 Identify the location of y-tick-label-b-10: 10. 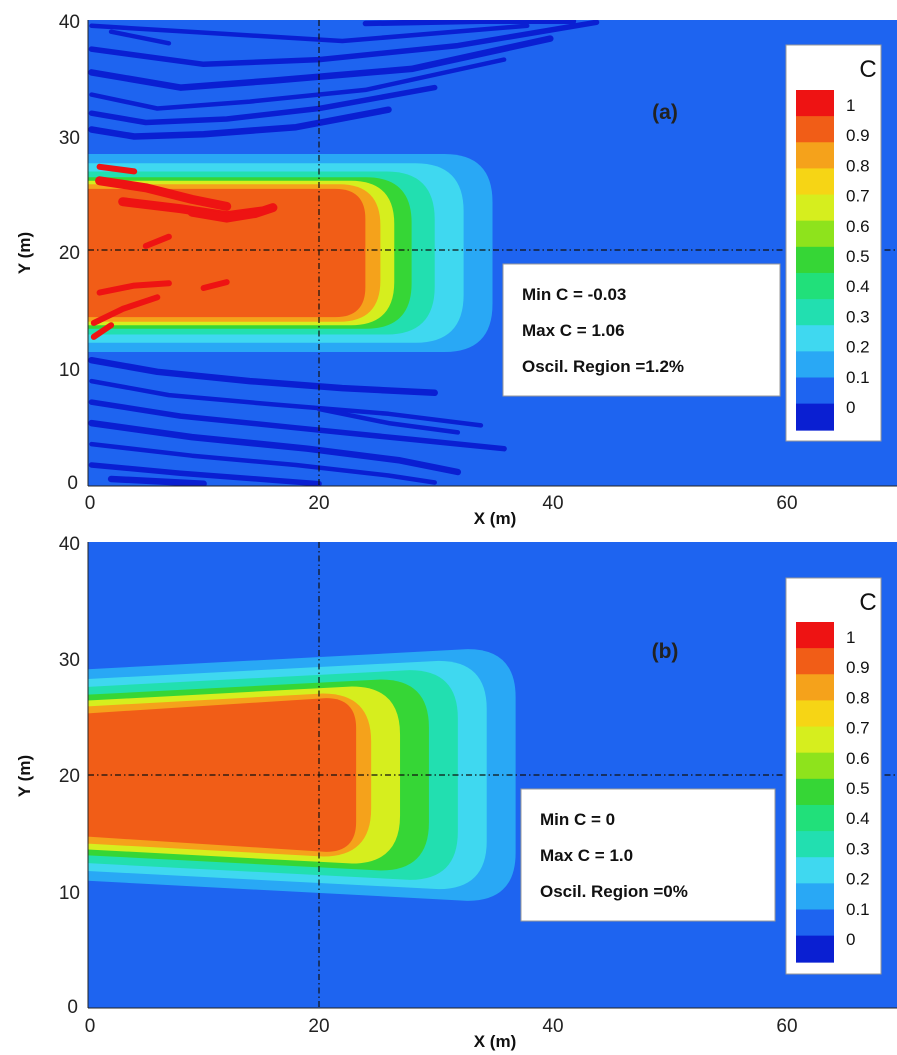
(69, 893).